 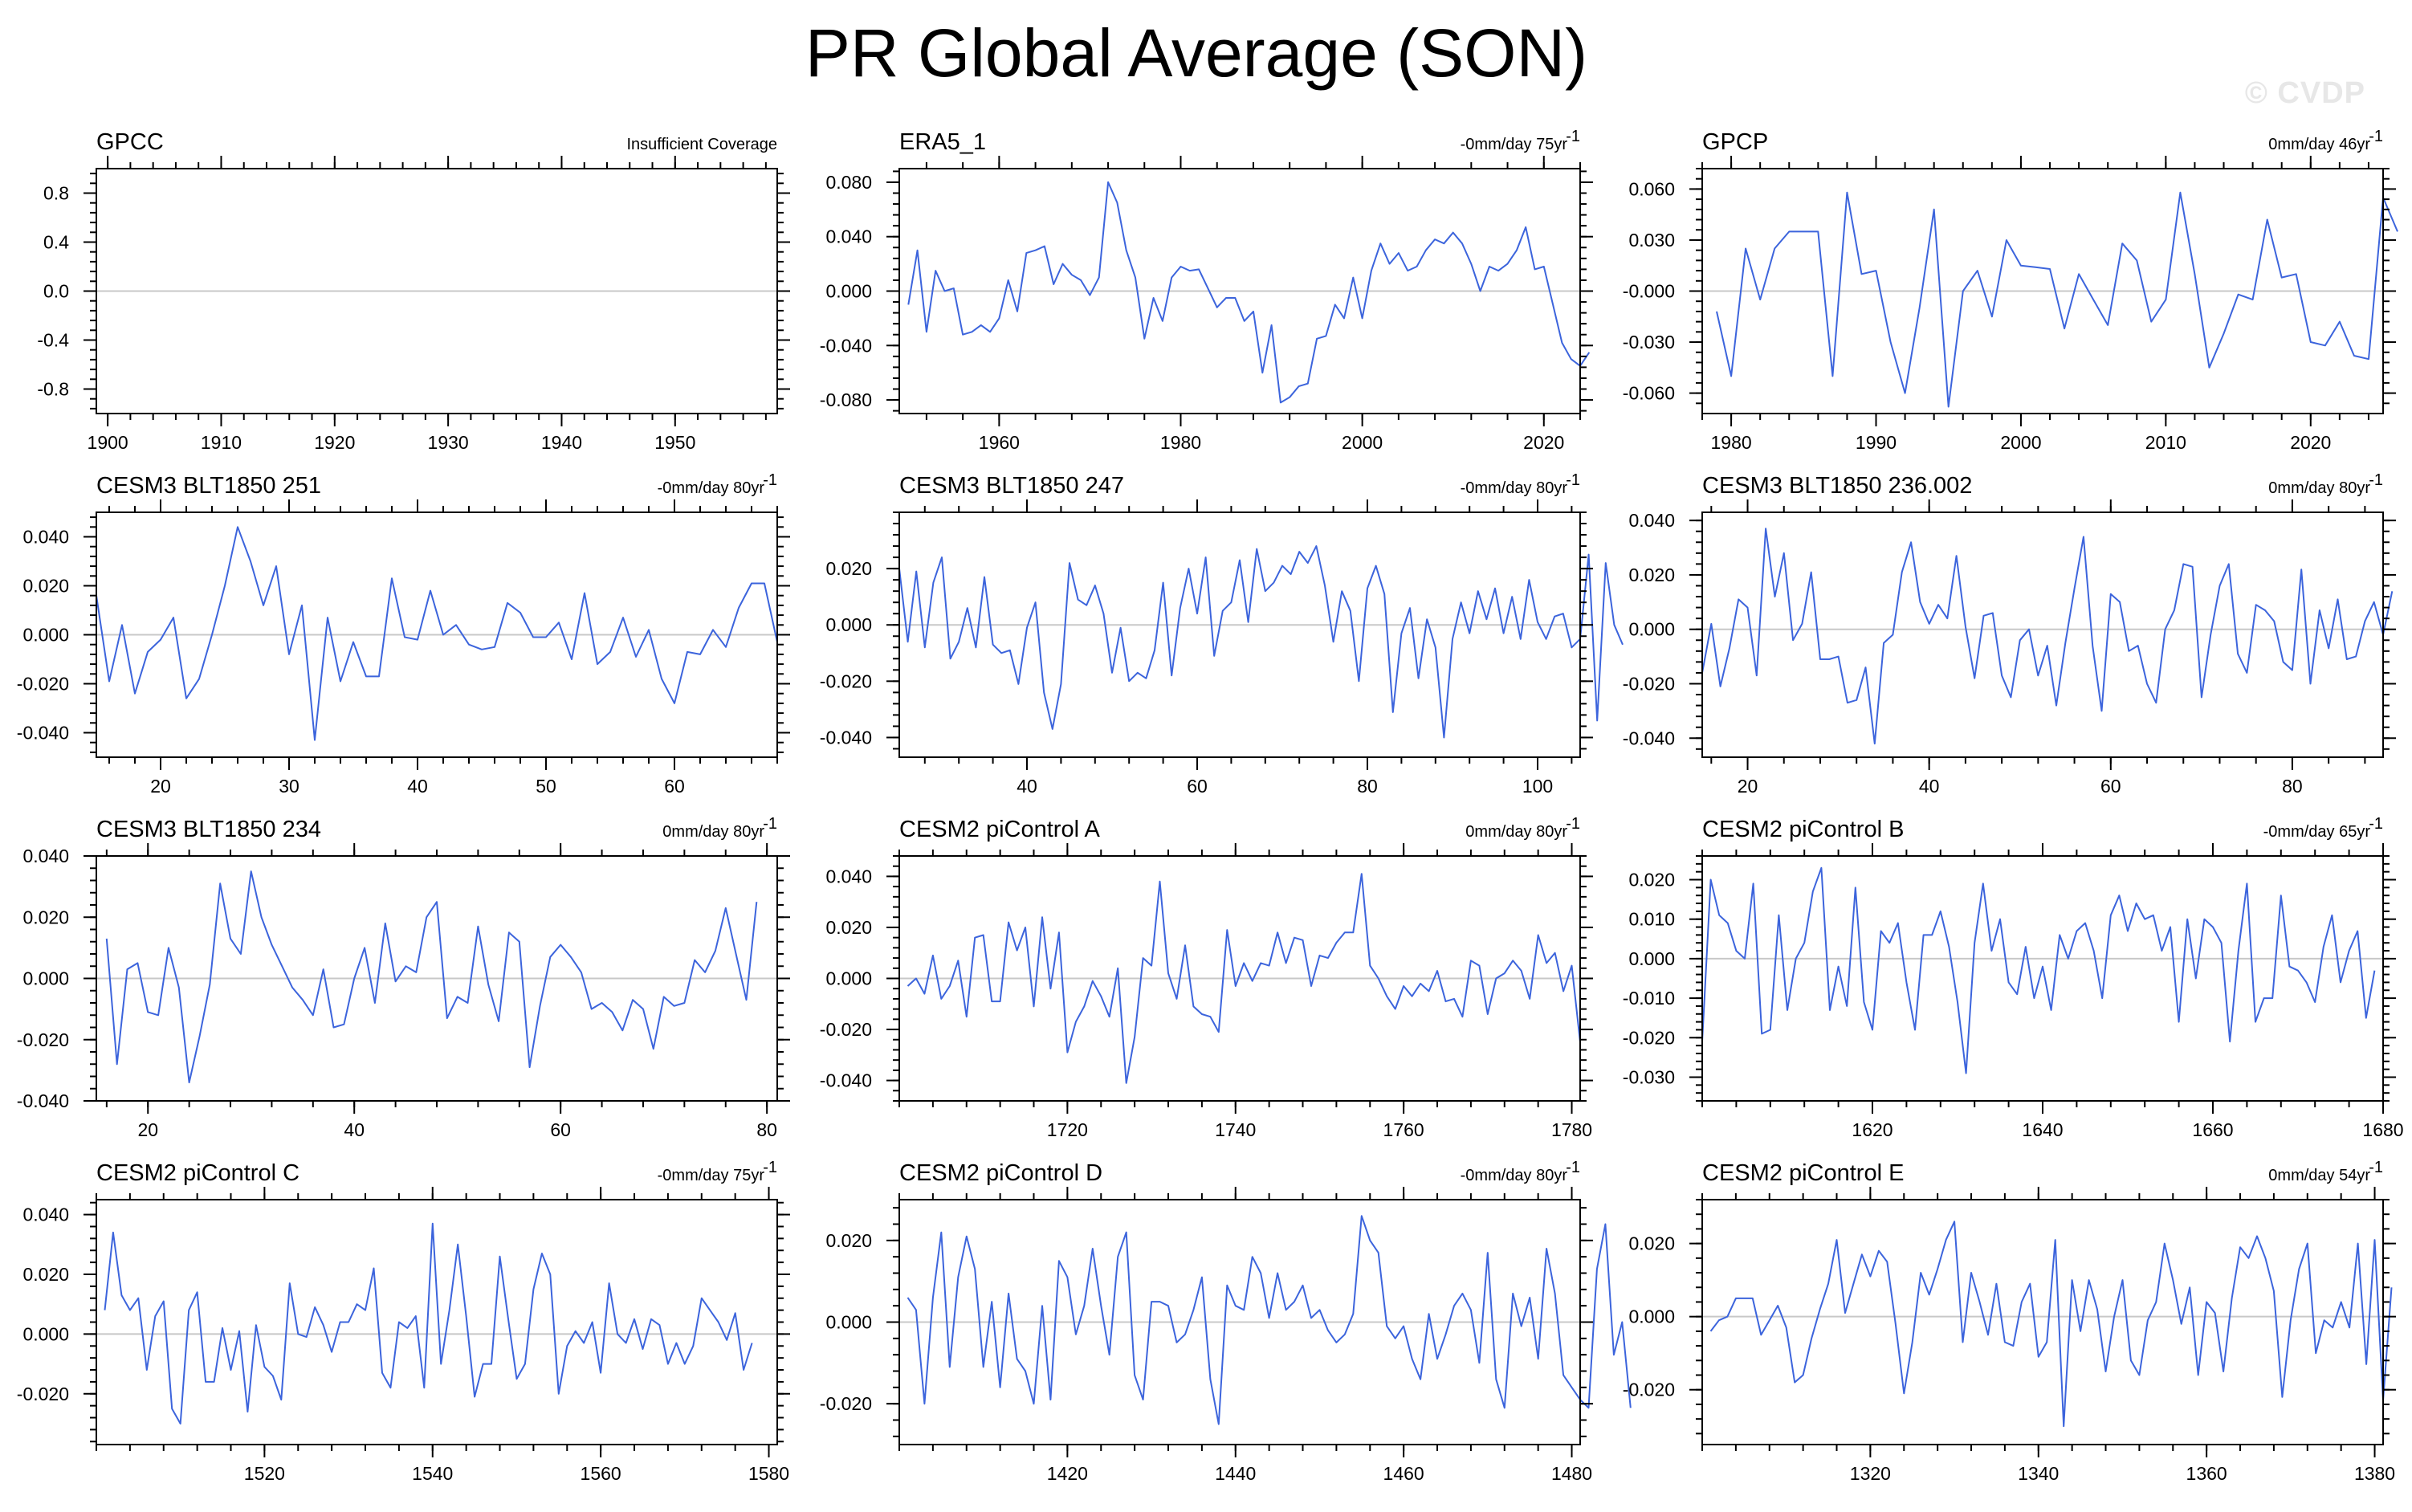 I want to click on y-tick-label: -0.060, so click(x=1649, y=394).